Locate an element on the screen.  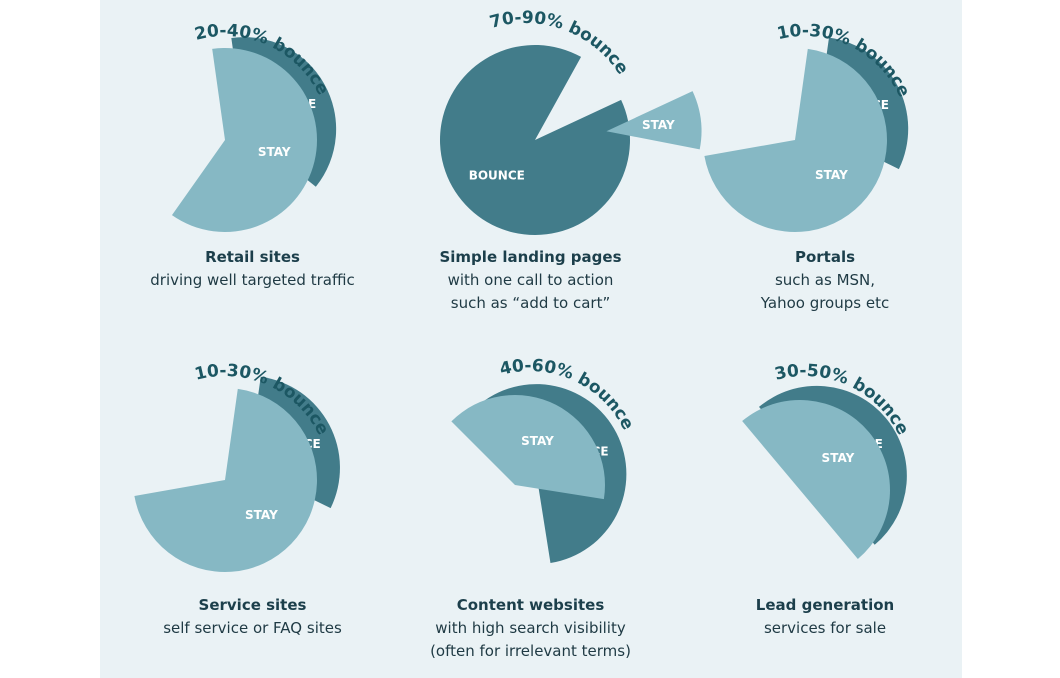
caption-line: such as “add to cart” is located at coordinates (530, 303).